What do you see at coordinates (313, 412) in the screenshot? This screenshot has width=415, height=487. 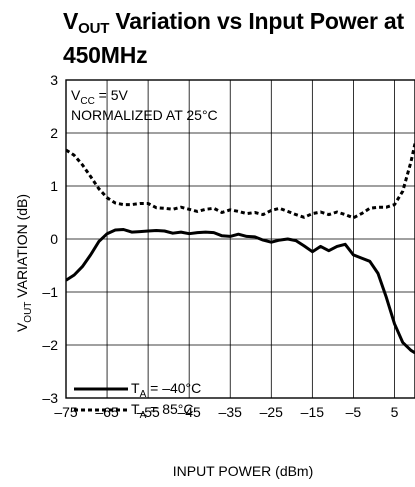 I see `x-tick-label: –15` at bounding box center [313, 412].